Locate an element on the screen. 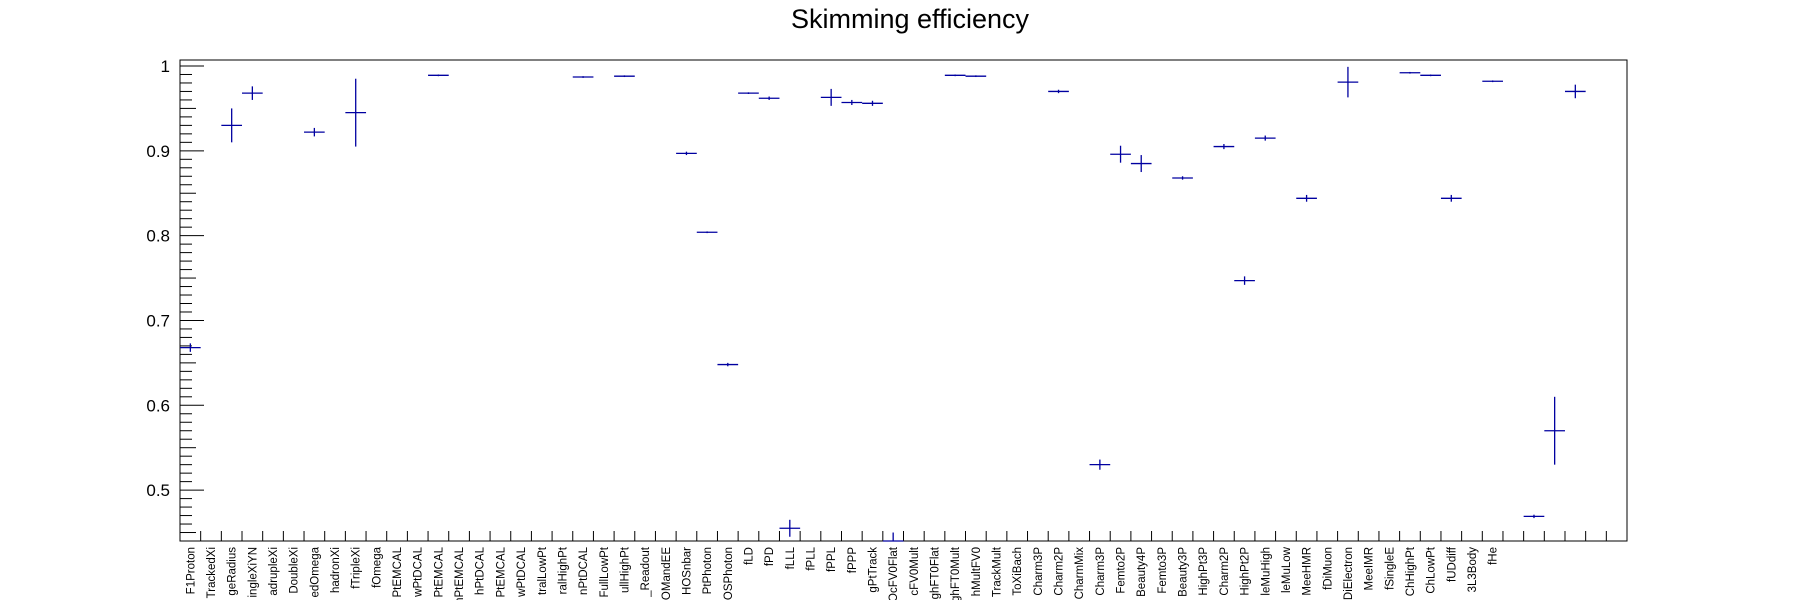  x-tick-label: gPtTrack is located at coordinates (873, 570).